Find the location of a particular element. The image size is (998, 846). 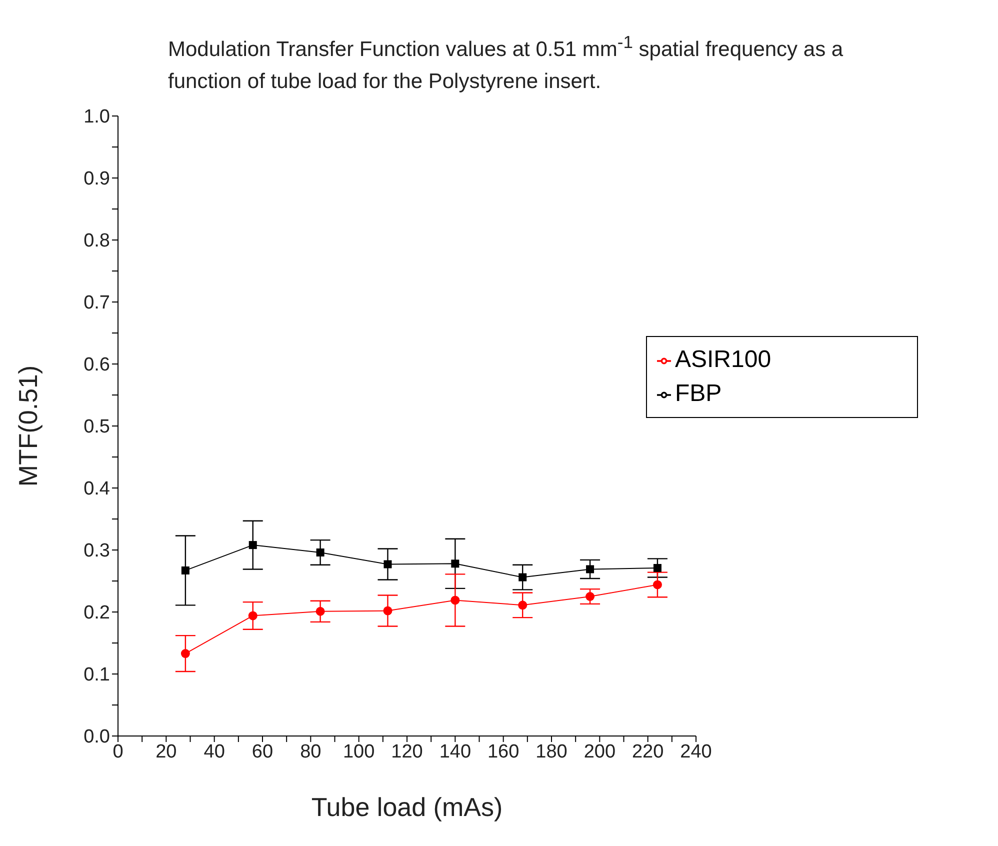

x-tick-label: 80 is located at coordinates (311, 751).